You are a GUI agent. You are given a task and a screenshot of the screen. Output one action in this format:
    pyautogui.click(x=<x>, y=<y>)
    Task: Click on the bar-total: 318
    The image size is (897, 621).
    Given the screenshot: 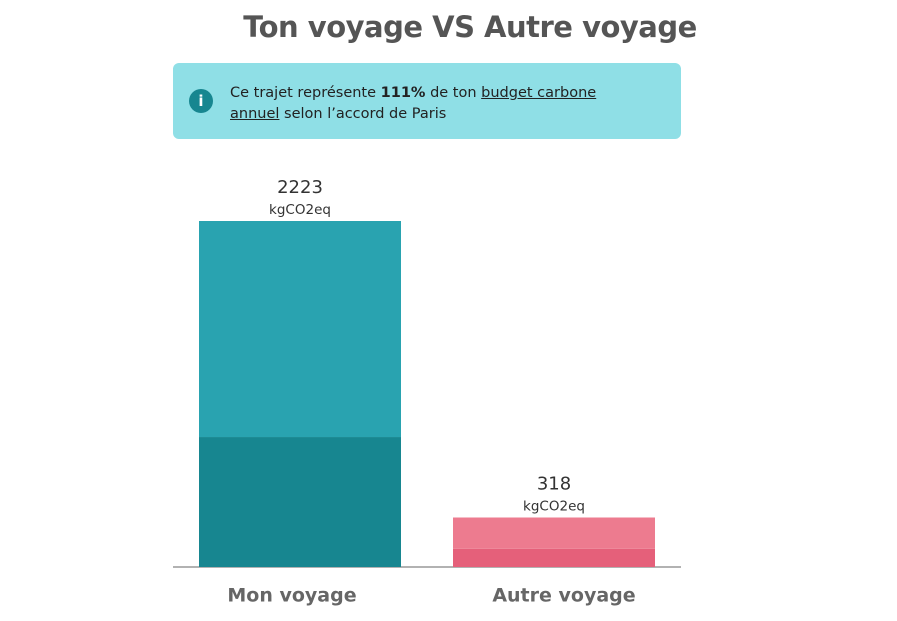 What is the action you would take?
    pyautogui.click(x=554, y=484)
    